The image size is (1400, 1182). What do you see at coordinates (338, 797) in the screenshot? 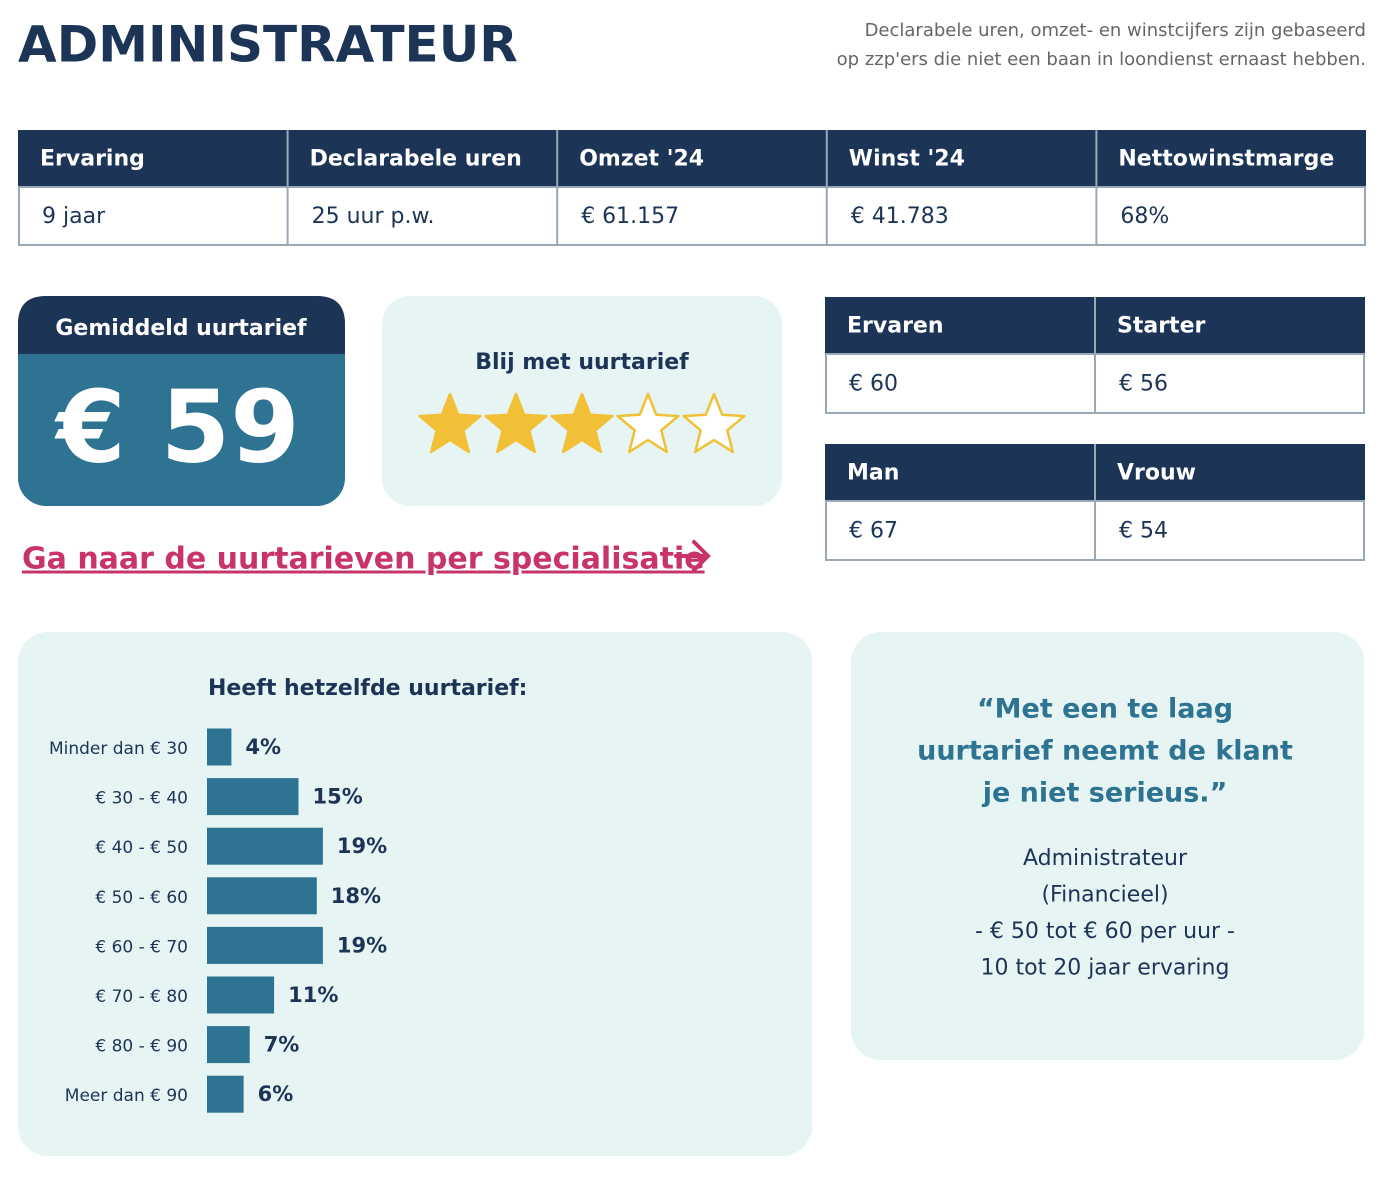
I see `bar-value-label: 15%` at bounding box center [338, 797].